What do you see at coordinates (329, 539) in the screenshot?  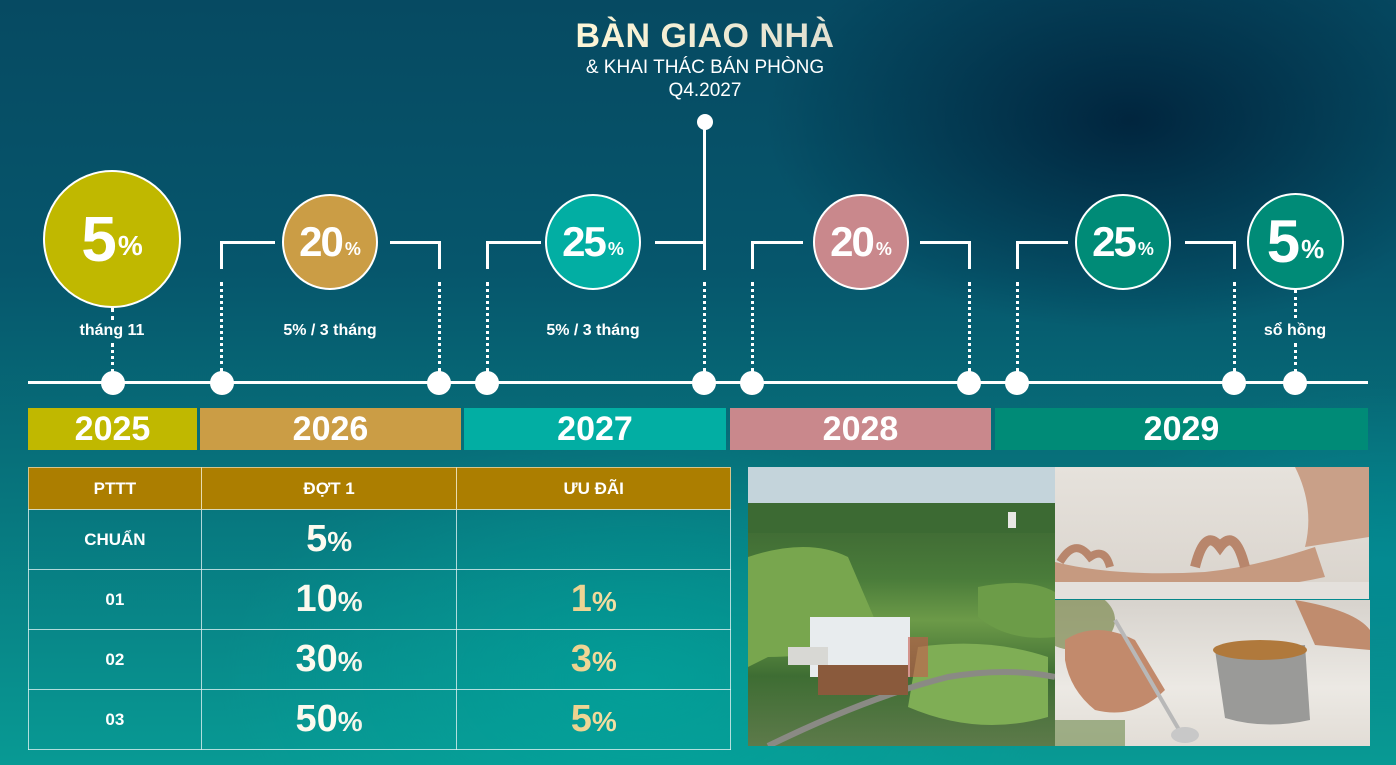 I see `dot1-cell: 5%` at bounding box center [329, 539].